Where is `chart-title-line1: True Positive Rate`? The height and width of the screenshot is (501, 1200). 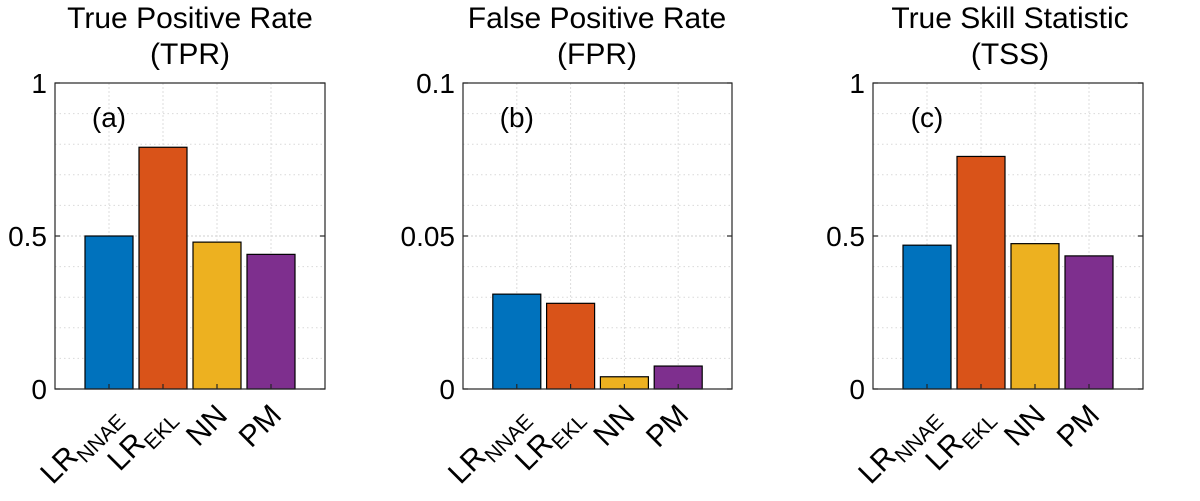 chart-title-line1: True Positive Rate is located at coordinates (190, 18).